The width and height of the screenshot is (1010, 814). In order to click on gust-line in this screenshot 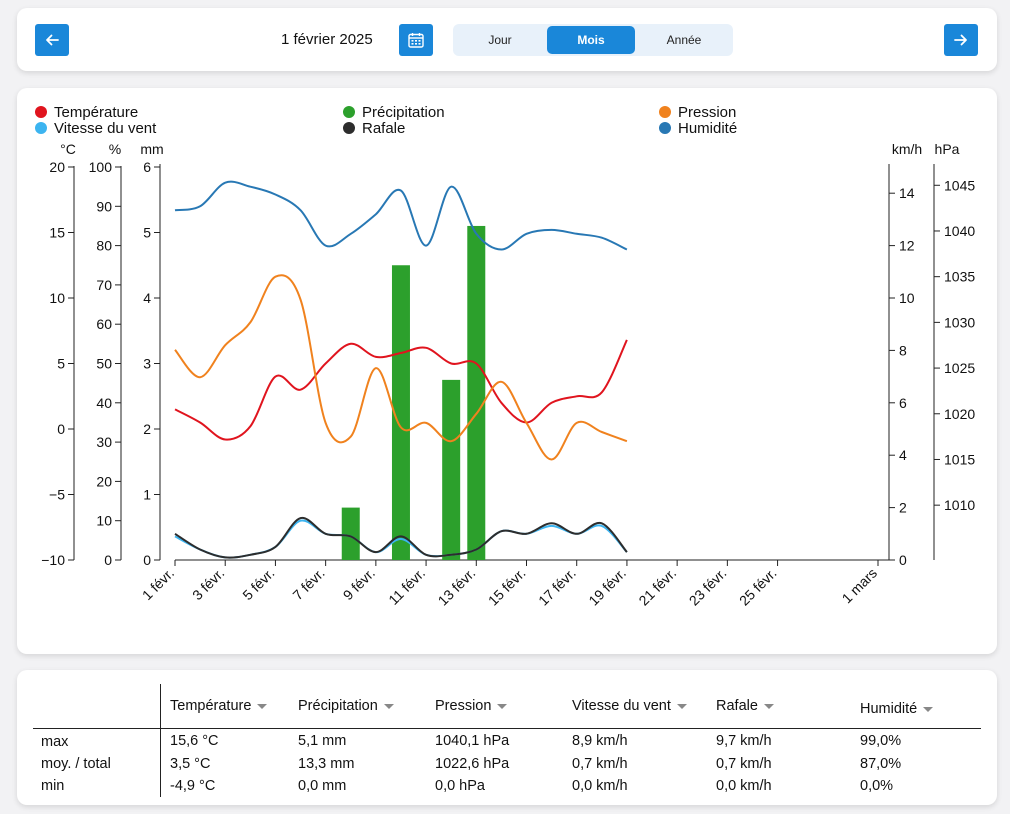, I will do `click(401, 538)`.